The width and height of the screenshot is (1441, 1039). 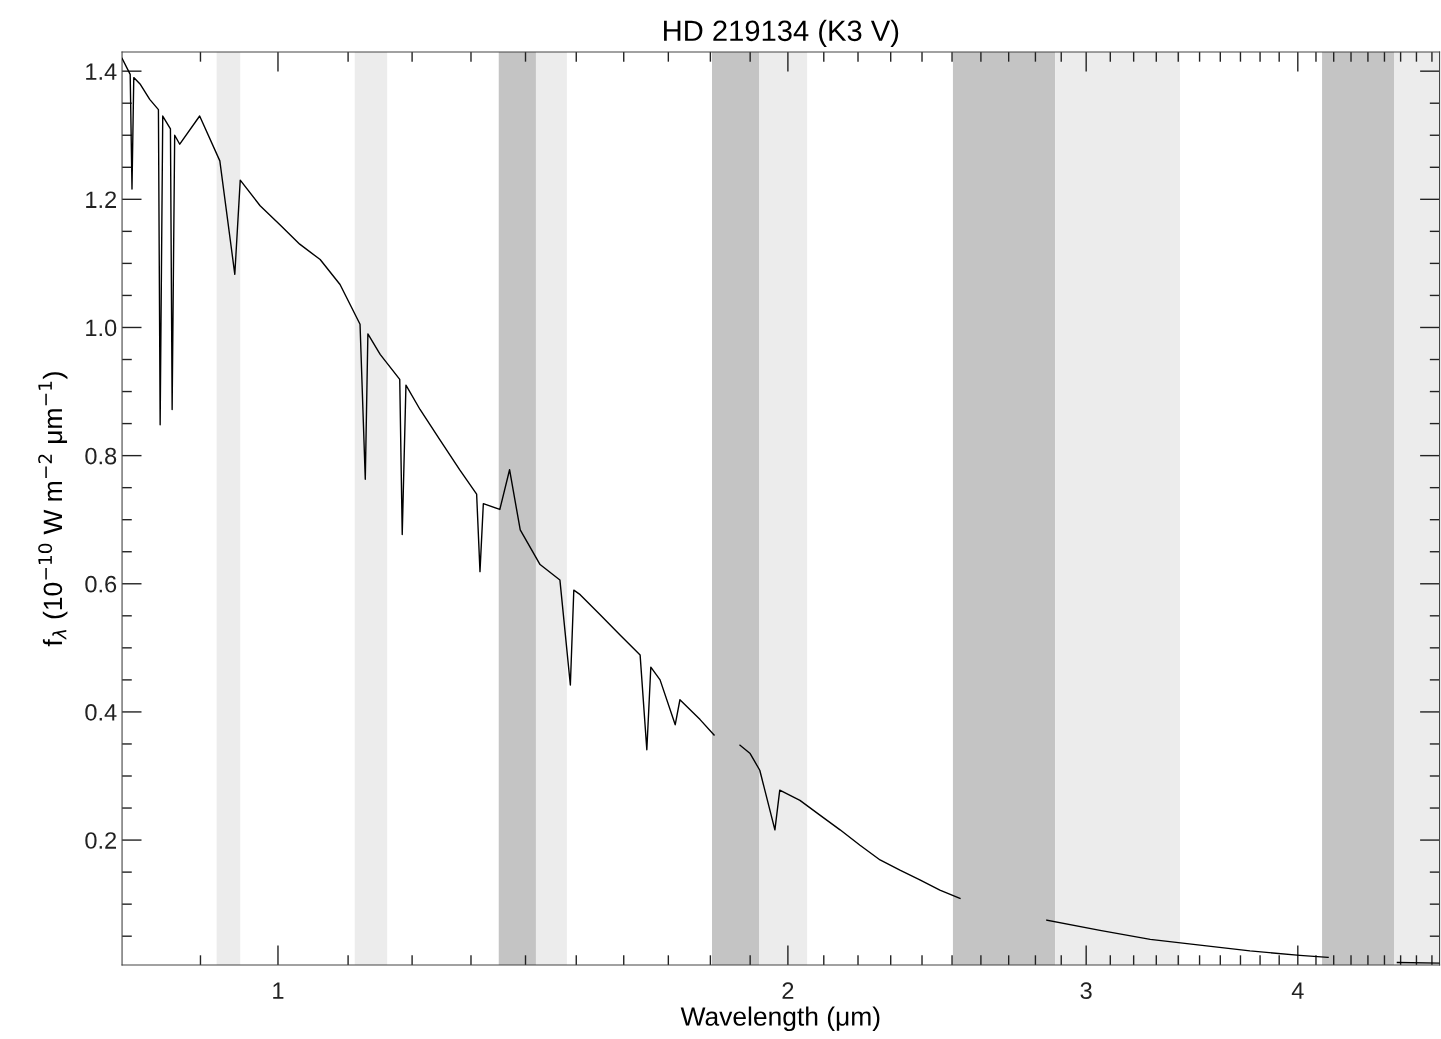 I want to click on chart-title: HD 219134 (K3 V), so click(x=781, y=33).